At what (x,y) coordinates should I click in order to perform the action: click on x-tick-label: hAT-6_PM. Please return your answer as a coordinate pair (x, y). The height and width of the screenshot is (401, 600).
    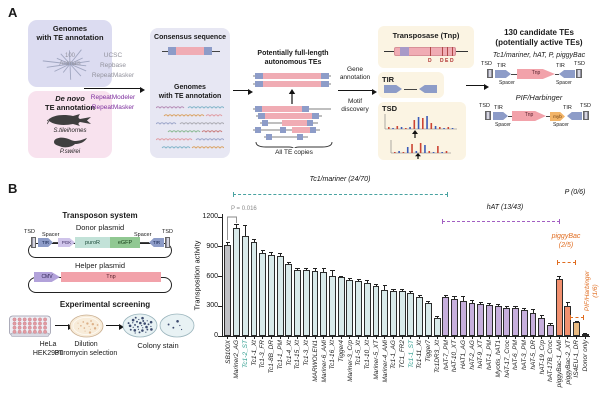
    Looking at the image, I should click on (516, 354).